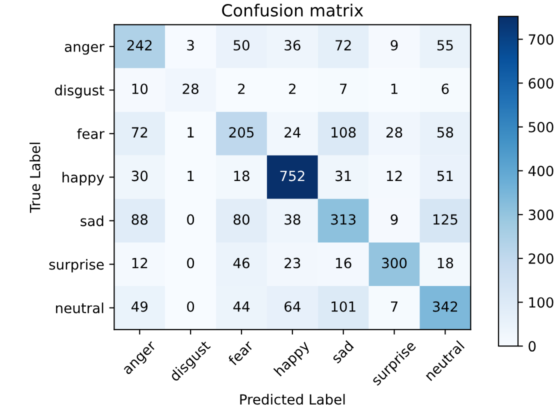 This screenshot has width=557, height=412. I want to click on color-bar-label: 700, so click(541, 39).